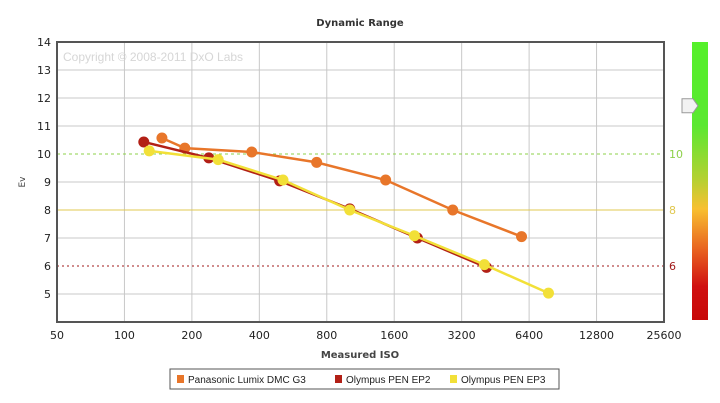 Image resolution: width=720 pixels, height=403 pixels. What do you see at coordinates (23, 182) in the screenshot?
I see `y-axis-label: Ev` at bounding box center [23, 182].